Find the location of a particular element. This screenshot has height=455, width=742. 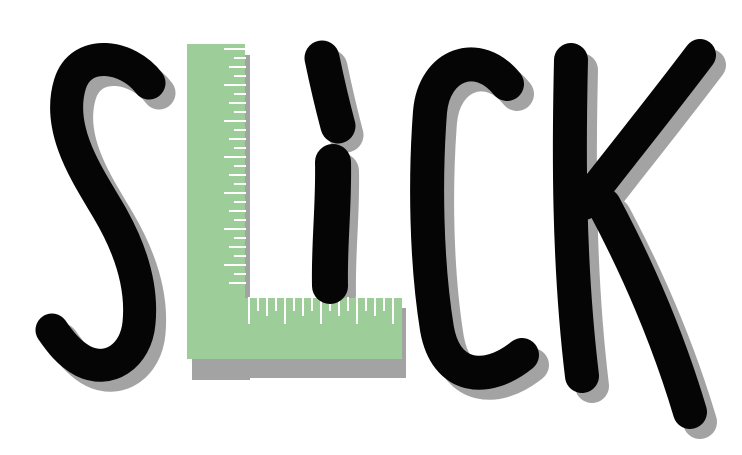

letter-s is located at coordinates (100, 212).